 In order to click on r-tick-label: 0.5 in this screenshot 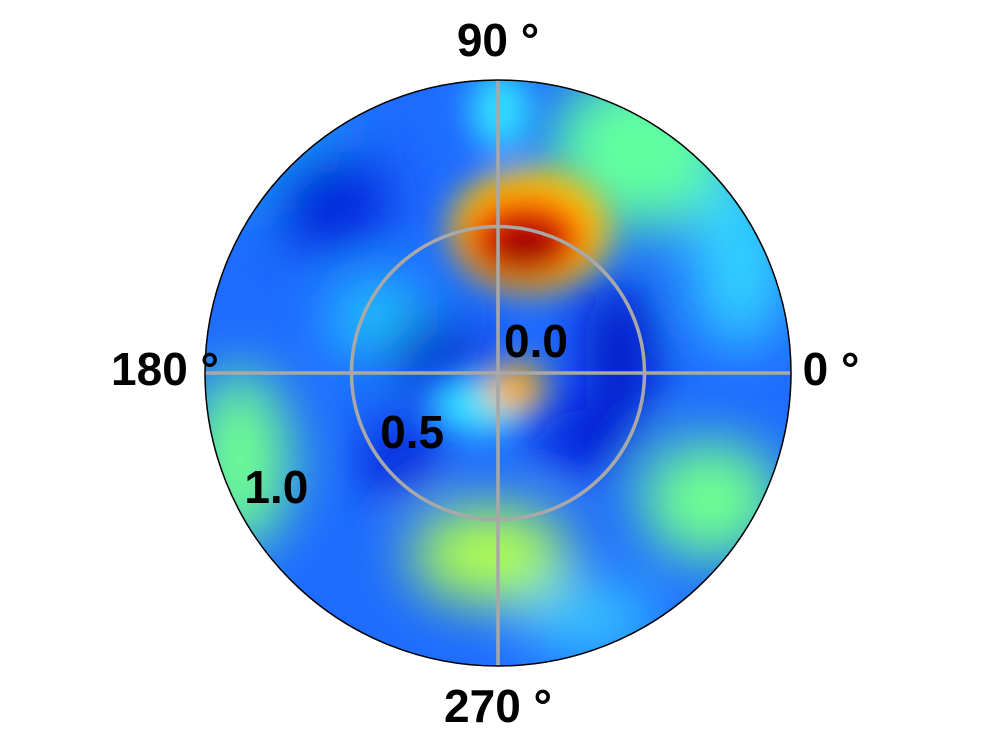, I will do `click(412, 432)`.